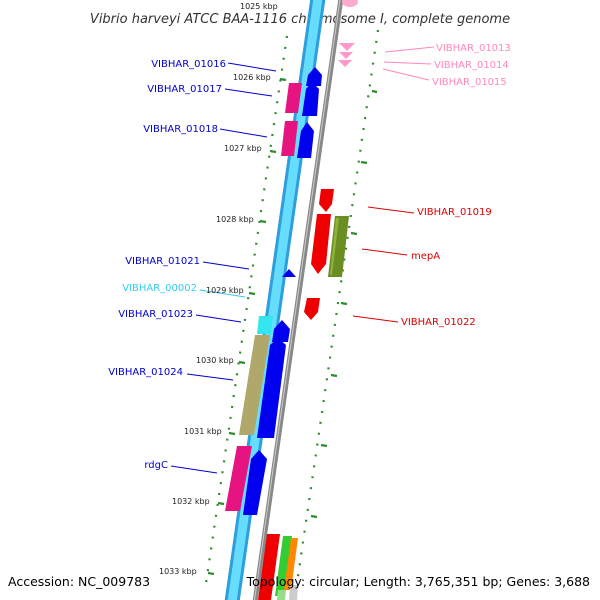 This screenshot has height=600, width=600. What do you see at coordinates (155, 314) in the screenshot?
I see `gene-label-vibhar-01023: VIBHAR_01023` at bounding box center [155, 314].